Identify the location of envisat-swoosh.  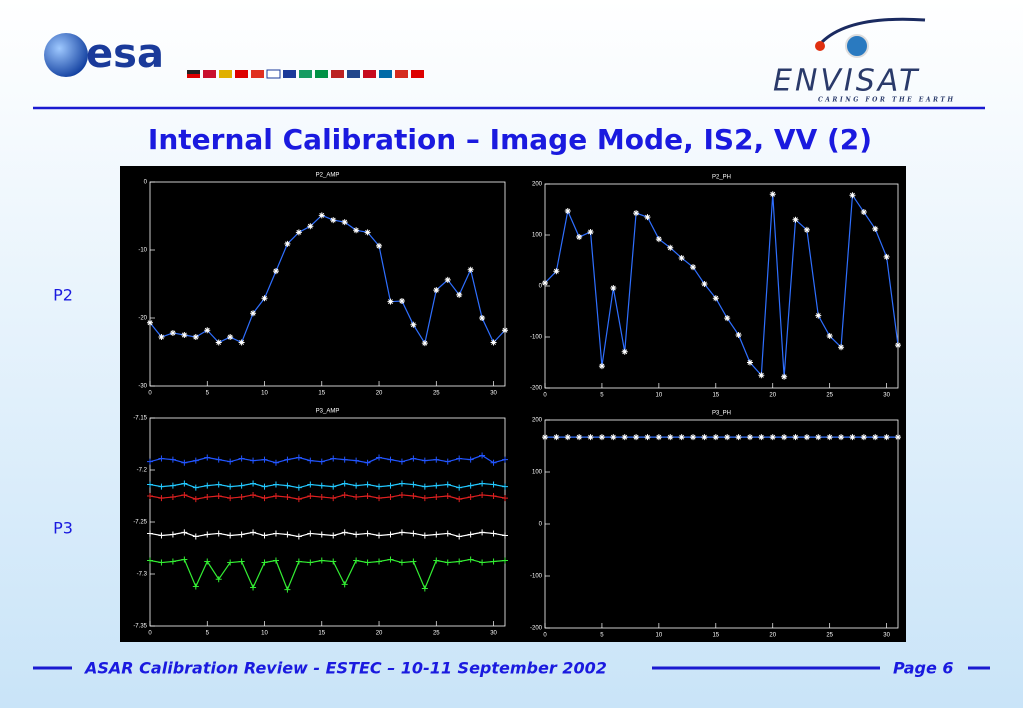
(873, 30).